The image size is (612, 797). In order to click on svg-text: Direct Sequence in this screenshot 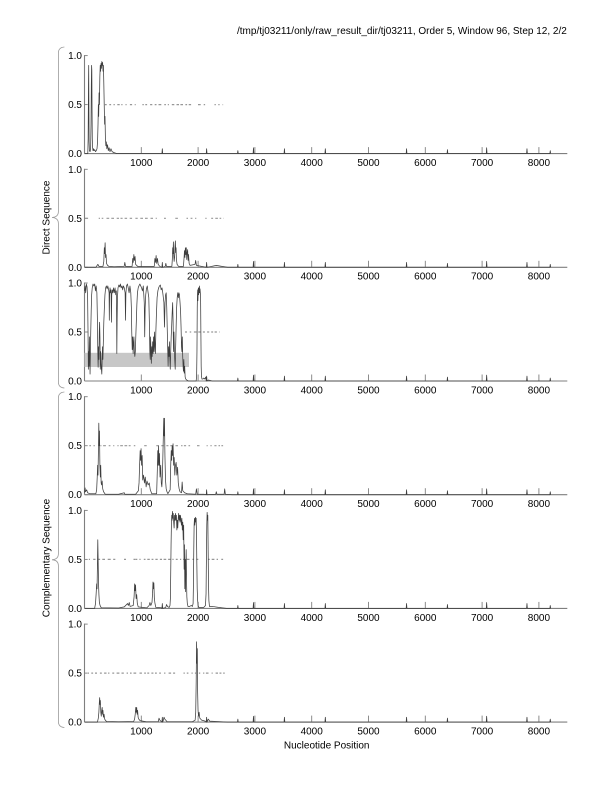, I will do `click(47, 217)`.